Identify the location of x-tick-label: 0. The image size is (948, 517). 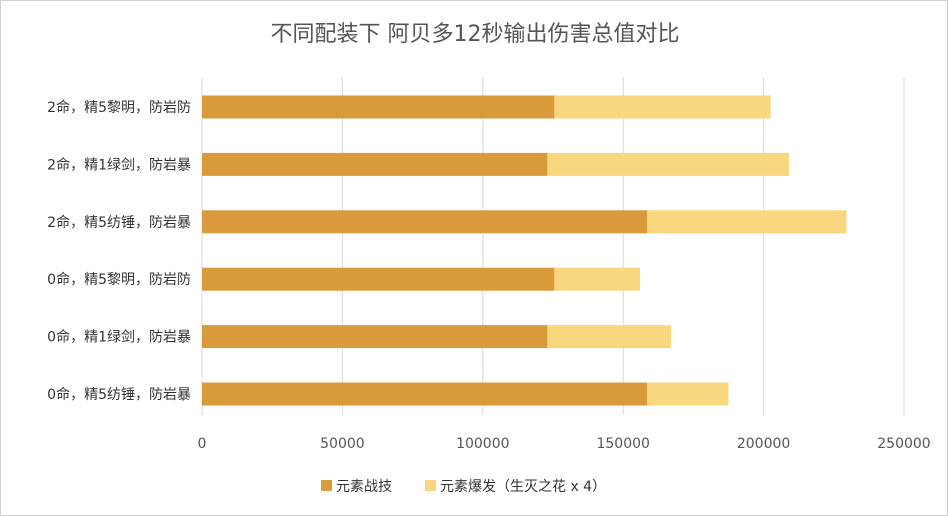
(202, 444).